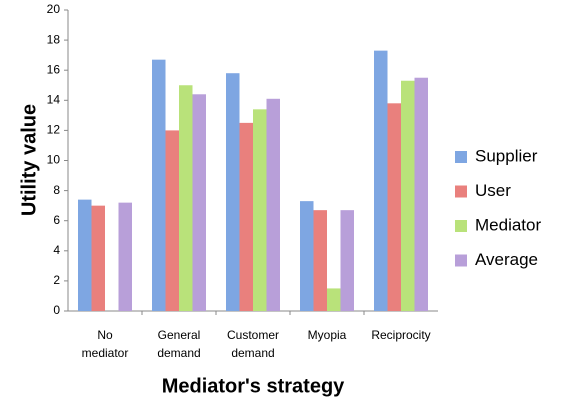 The image size is (568, 405). Describe the element at coordinates (493, 190) in the screenshot. I see `legend-label: User` at that location.